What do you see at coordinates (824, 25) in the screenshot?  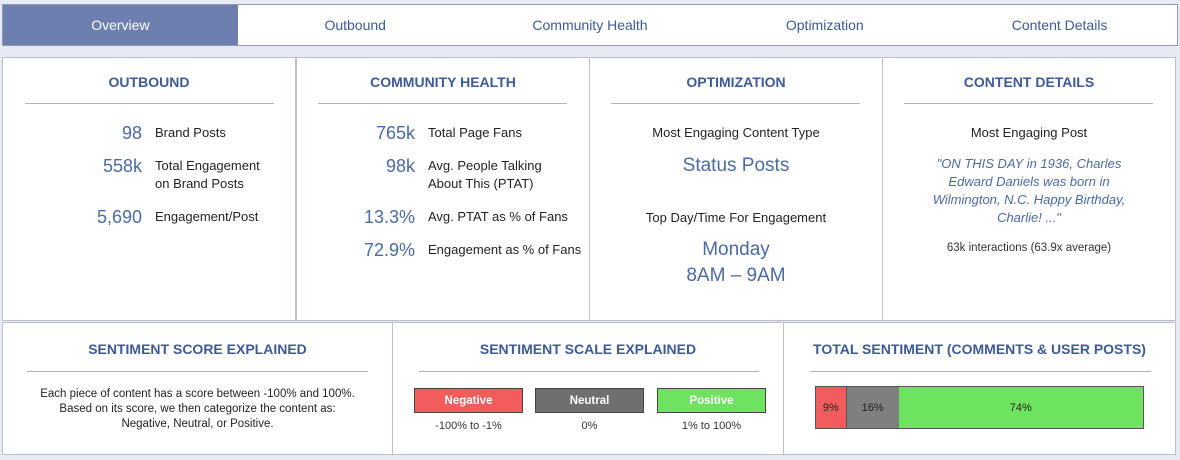 I see `tab-optimization: Optimization` at bounding box center [824, 25].